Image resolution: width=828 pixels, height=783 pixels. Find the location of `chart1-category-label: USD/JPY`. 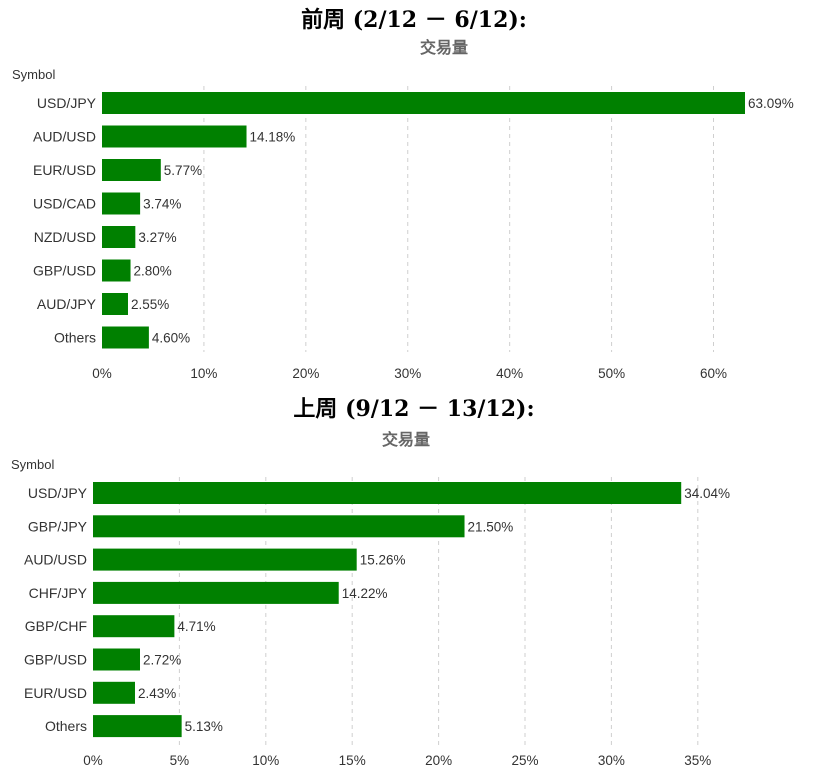

chart1-category-label: USD/JPY is located at coordinates (67, 103).